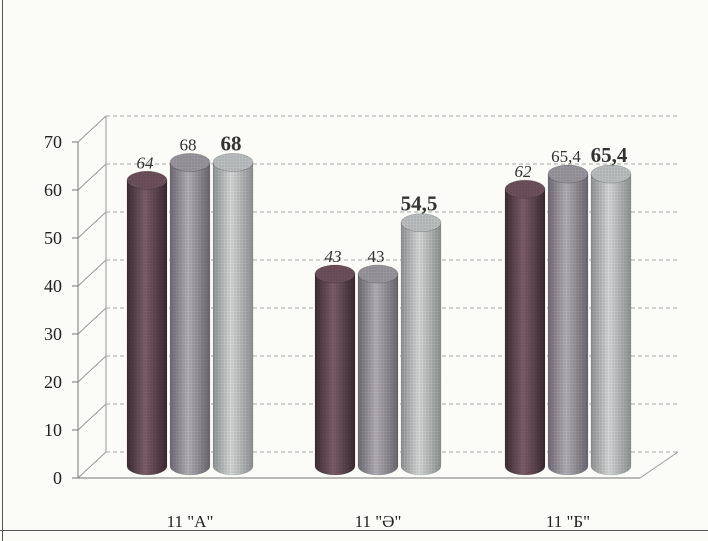 Image resolution: width=708 pixels, height=541 pixels. What do you see at coordinates (2, 270) in the screenshot?
I see `frame-border-left` at bounding box center [2, 270].